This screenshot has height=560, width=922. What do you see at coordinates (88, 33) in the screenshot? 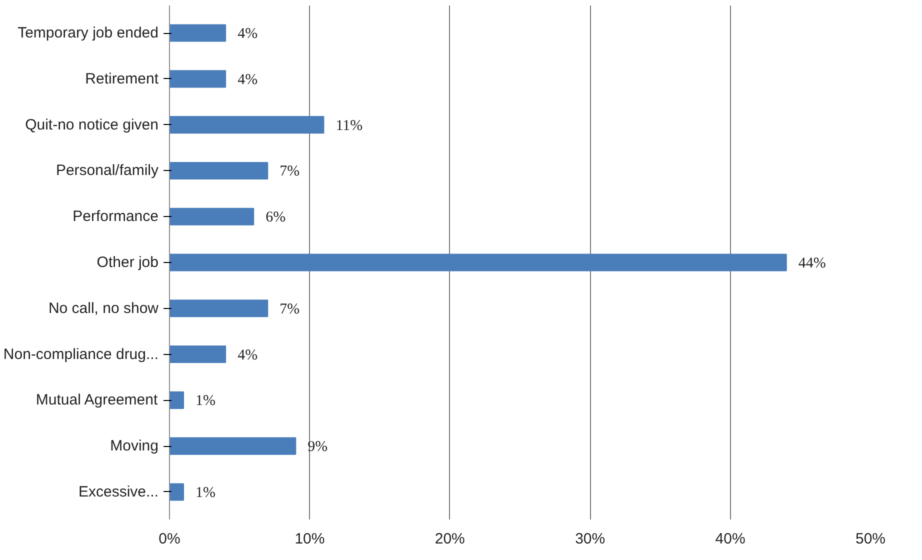
I see `y-tick-label: Temporary job ended` at bounding box center [88, 33].